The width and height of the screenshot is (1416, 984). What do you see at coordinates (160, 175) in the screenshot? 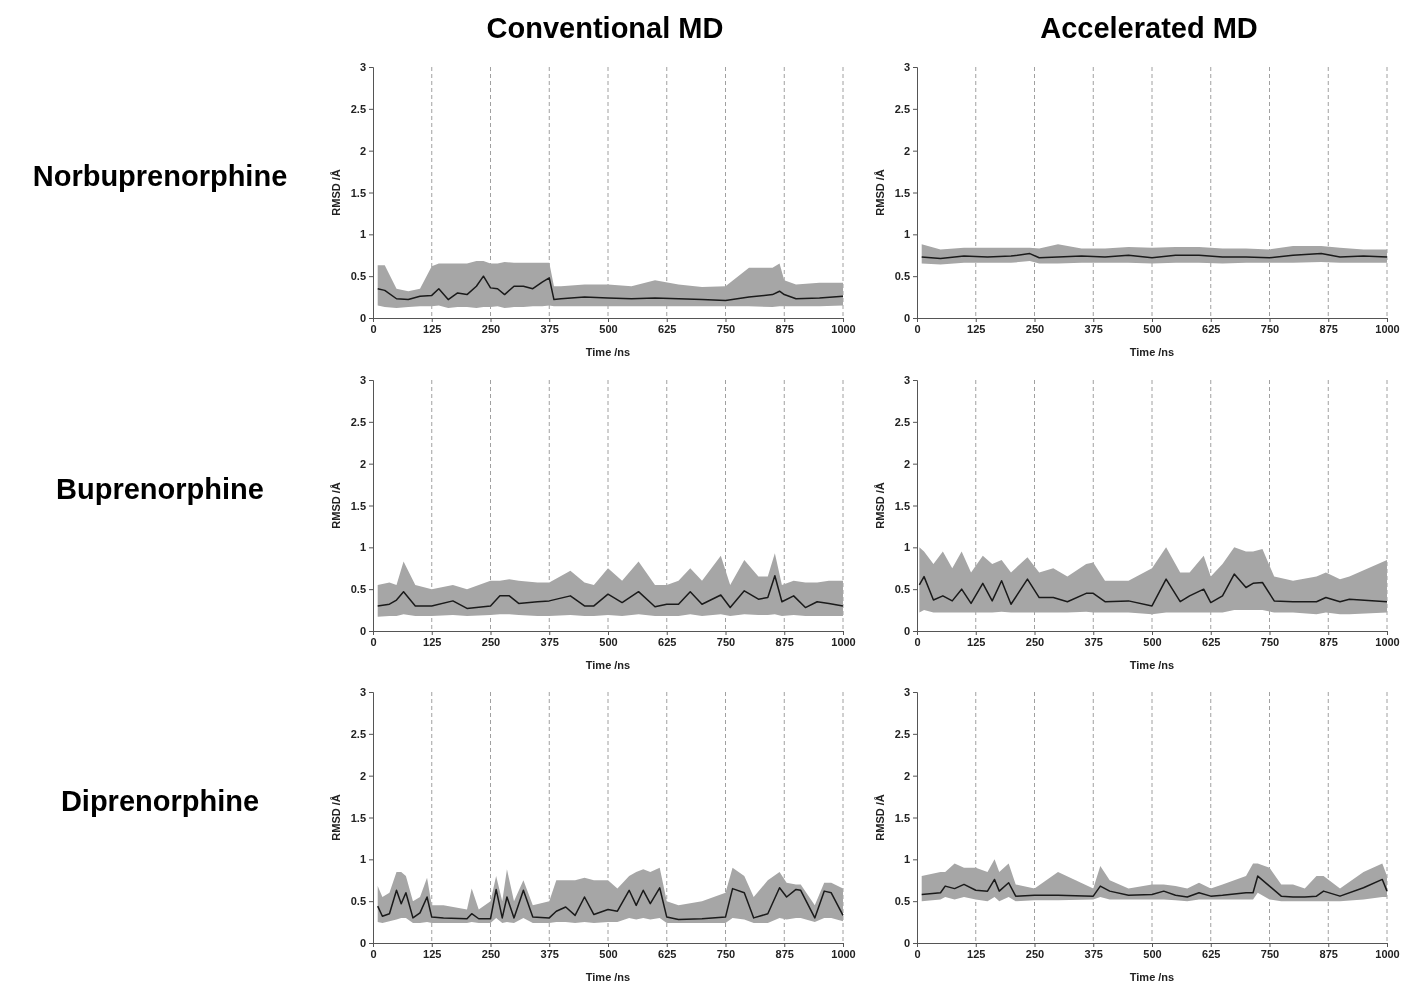
I see `text: Norbuprenorphine` at bounding box center [160, 175].